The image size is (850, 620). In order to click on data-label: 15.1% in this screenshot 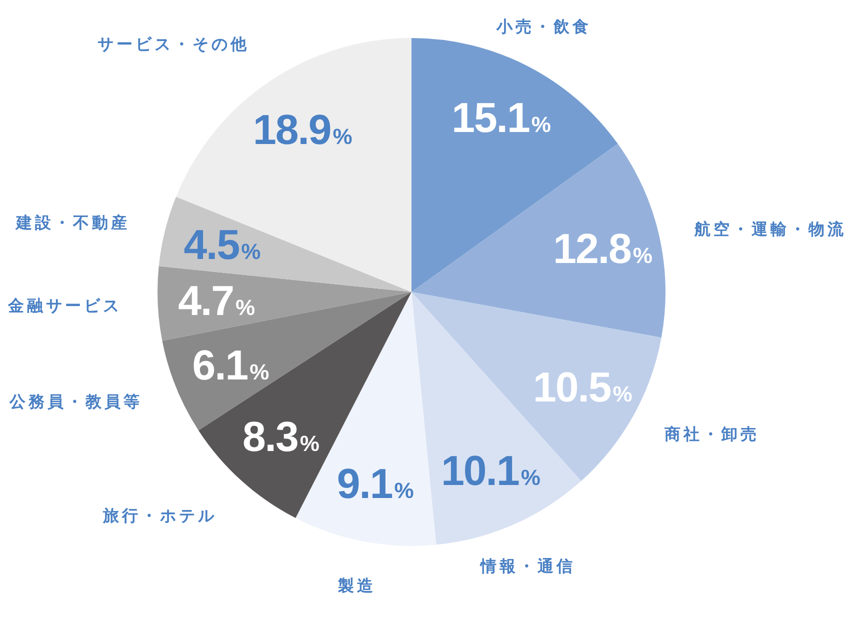, I will do `click(501, 117)`.